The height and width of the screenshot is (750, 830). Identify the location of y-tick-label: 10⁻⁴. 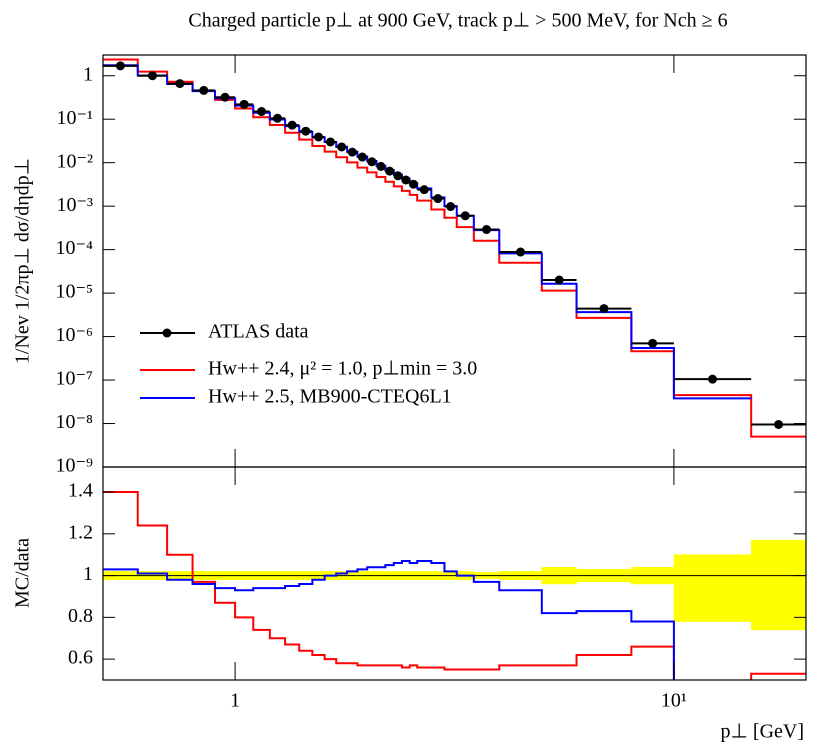
(74, 248).